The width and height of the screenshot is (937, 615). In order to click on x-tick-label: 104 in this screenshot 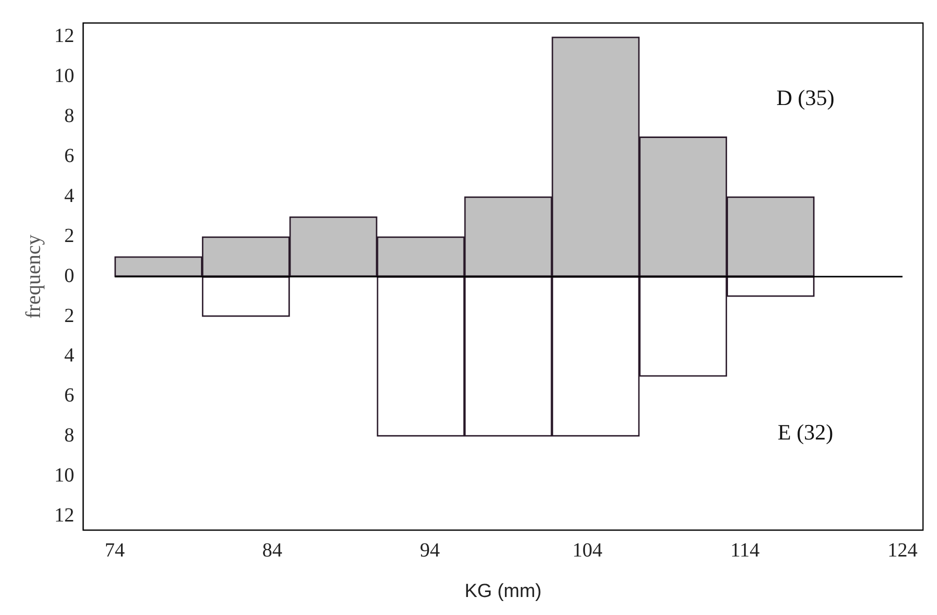, I will do `click(587, 550)`.